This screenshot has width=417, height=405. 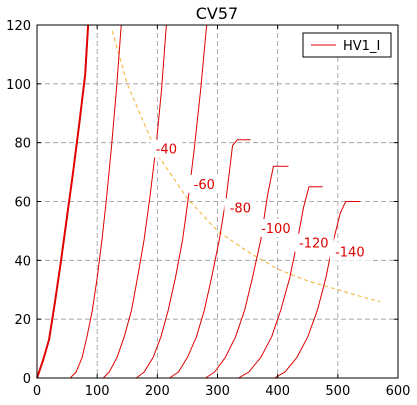 I want to click on x-tick-label: 100, so click(x=97, y=391).